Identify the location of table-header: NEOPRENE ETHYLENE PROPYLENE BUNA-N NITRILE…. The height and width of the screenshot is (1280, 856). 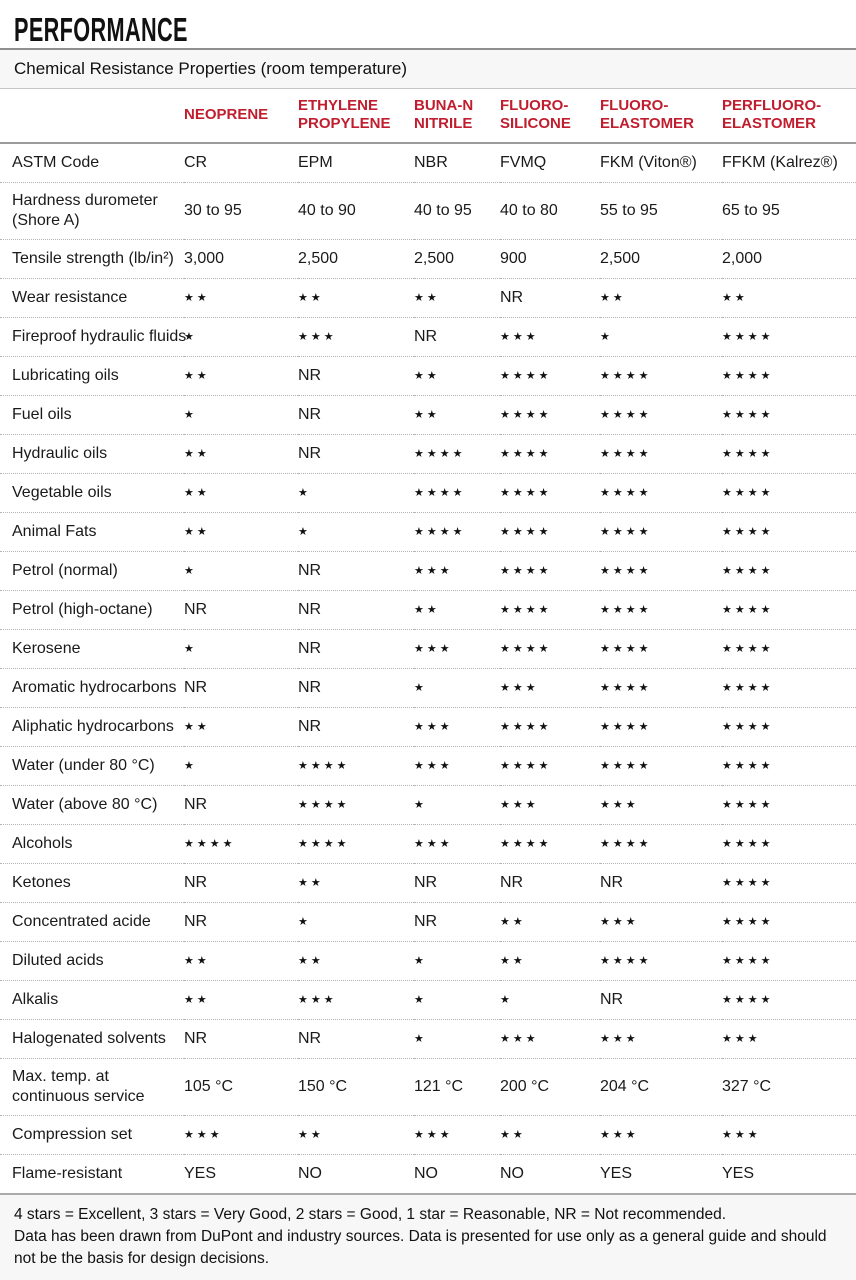
(428, 116).